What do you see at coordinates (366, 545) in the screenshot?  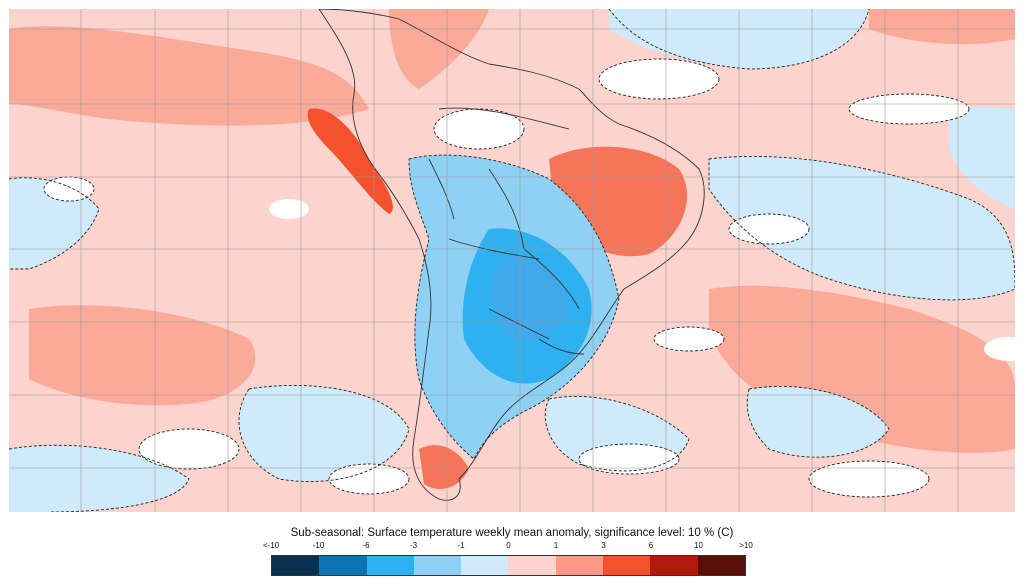 I see `legend-tick-label: -6` at bounding box center [366, 545].